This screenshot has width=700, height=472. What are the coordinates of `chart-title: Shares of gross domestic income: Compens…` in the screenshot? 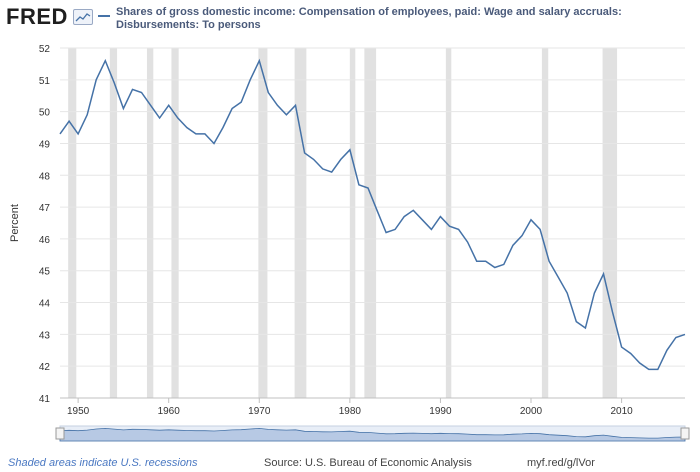 It's located at (369, 18).